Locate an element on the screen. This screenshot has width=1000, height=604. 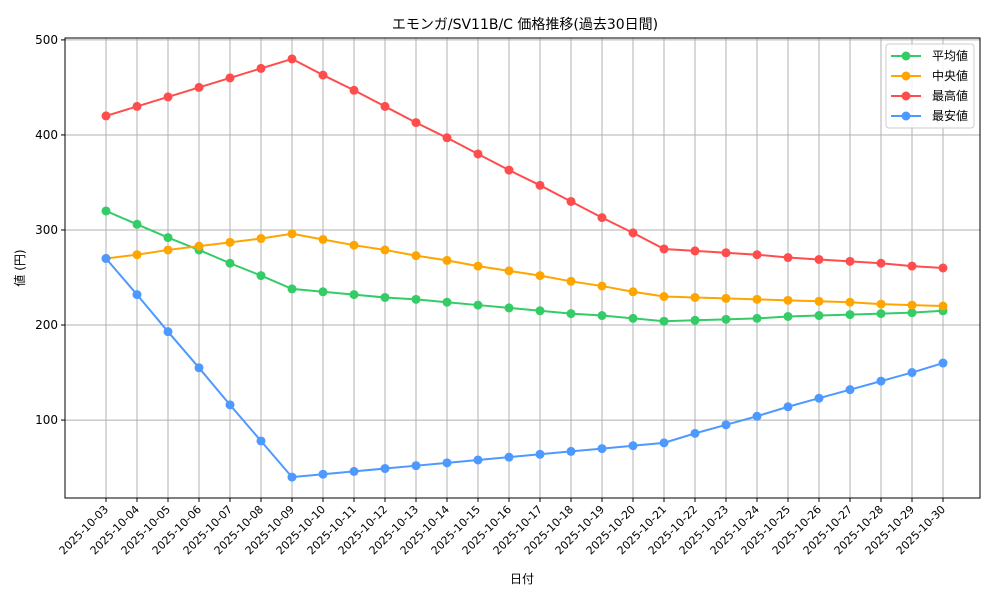
legend-item: 最高値 is located at coordinates (929, 95).